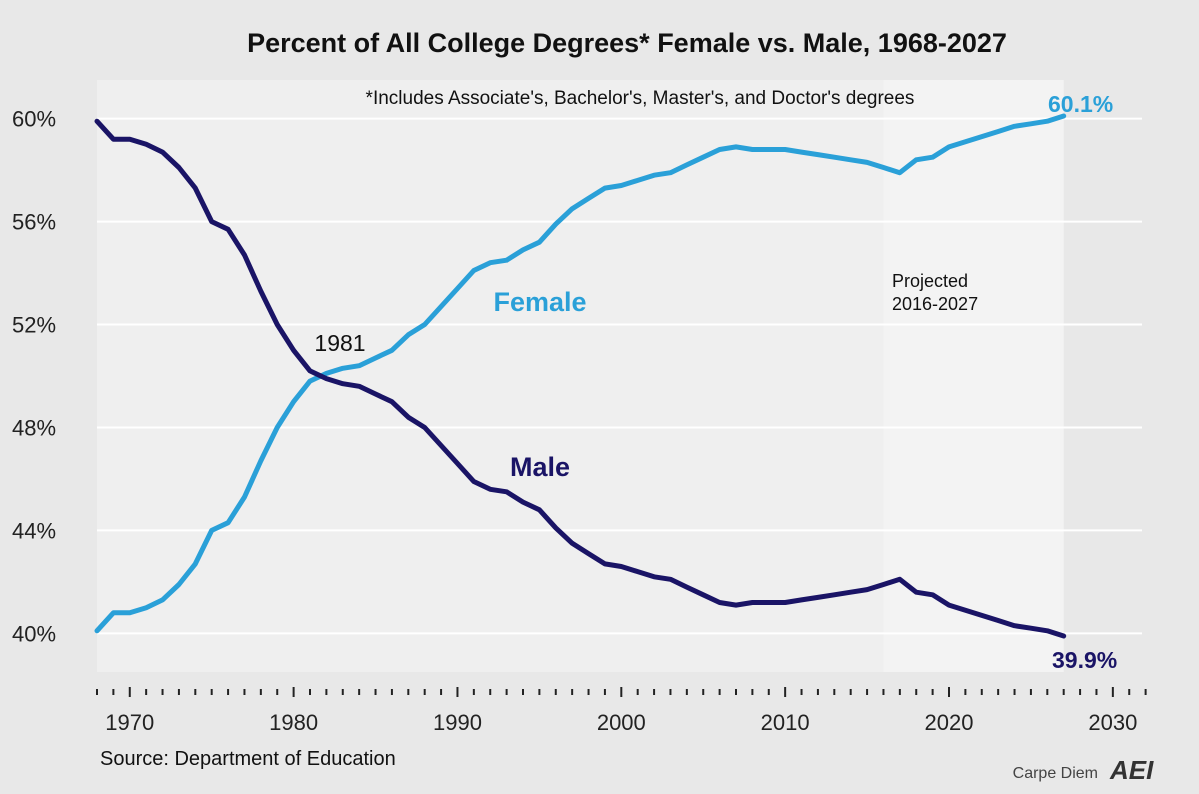  I want to click on x-tick-label: 2030, so click(1112, 722).